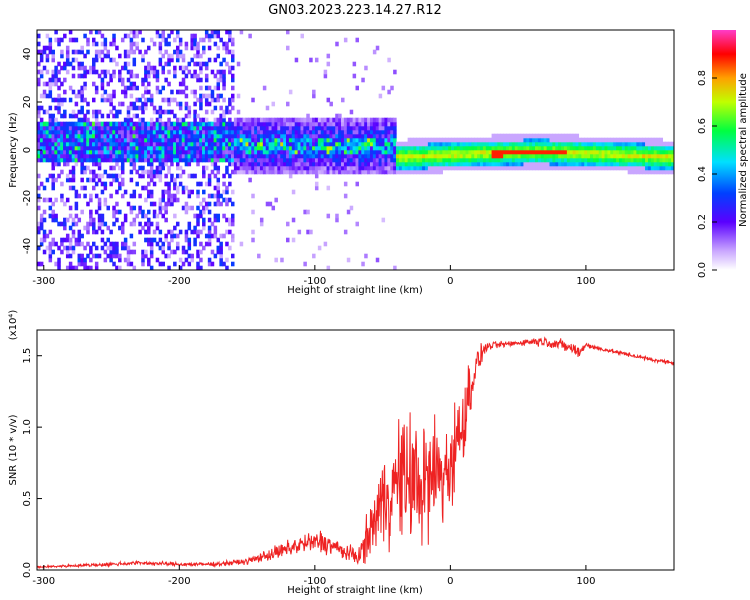  I want to click on y-tick-label: 1.0, so click(27, 427).